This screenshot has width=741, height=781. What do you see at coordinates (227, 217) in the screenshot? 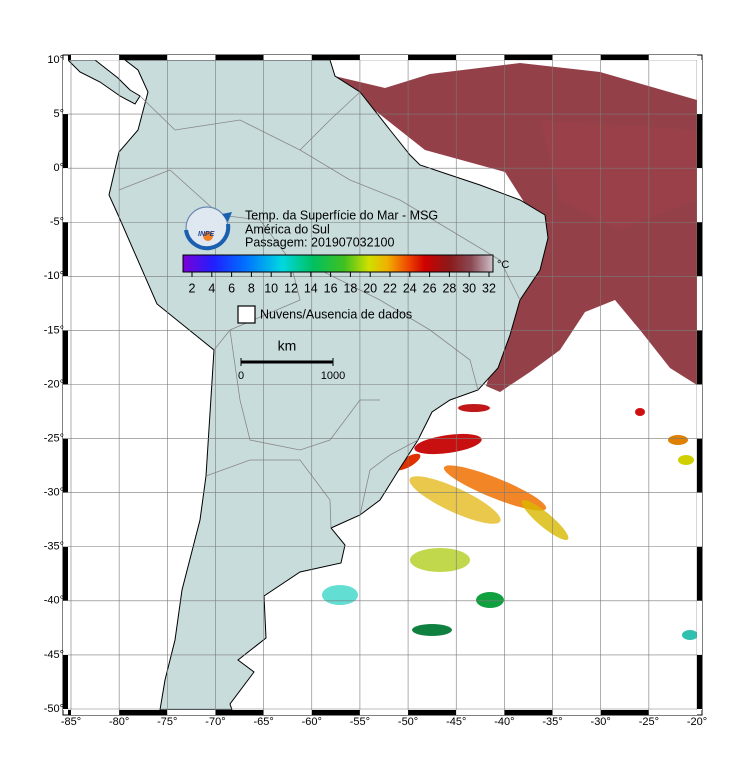
I see `logo-arrow` at bounding box center [227, 217].